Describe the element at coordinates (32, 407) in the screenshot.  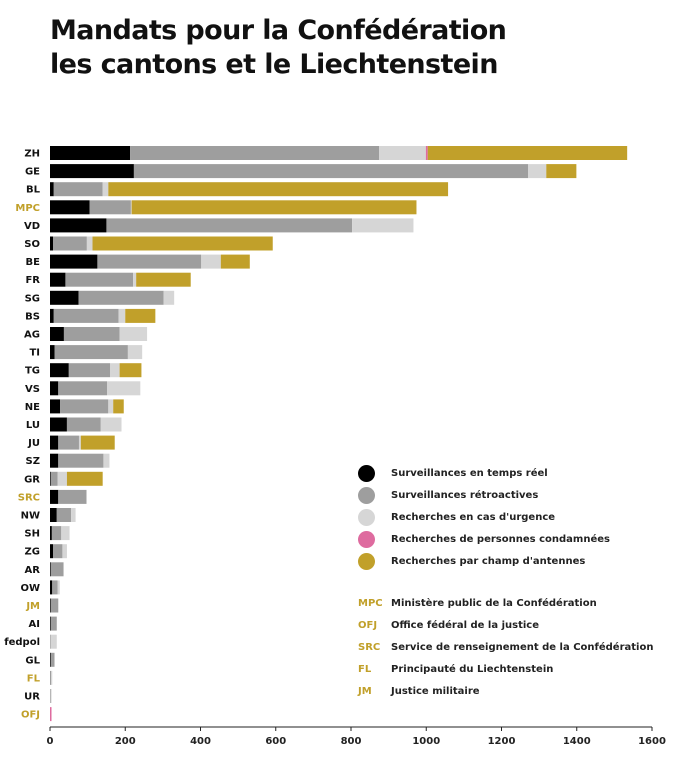
I see `category-label: NE` at that location.